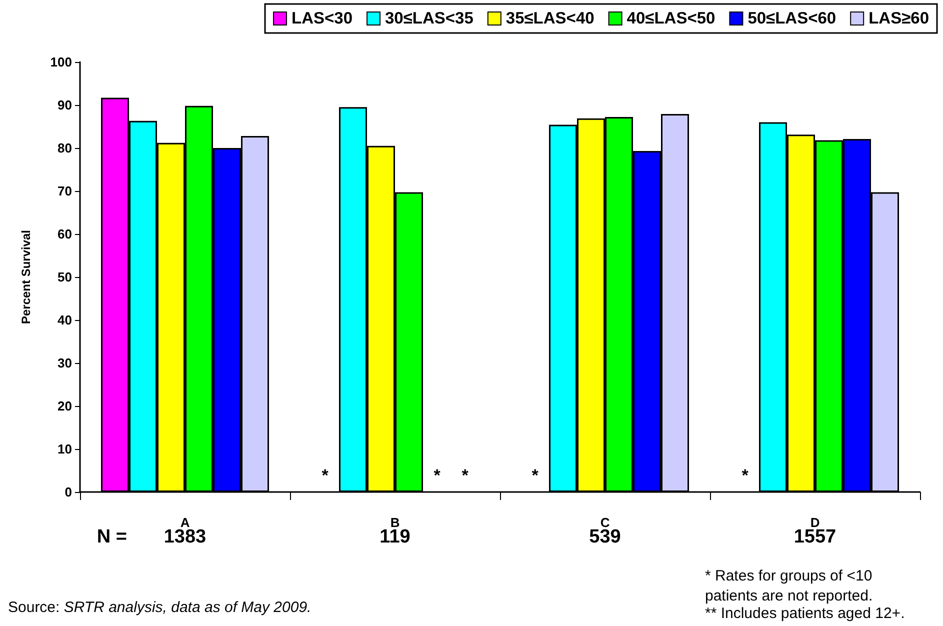 The width and height of the screenshot is (943, 626). Describe the element at coordinates (65, 406) in the screenshot. I see `y-tick-label: 20` at that location.